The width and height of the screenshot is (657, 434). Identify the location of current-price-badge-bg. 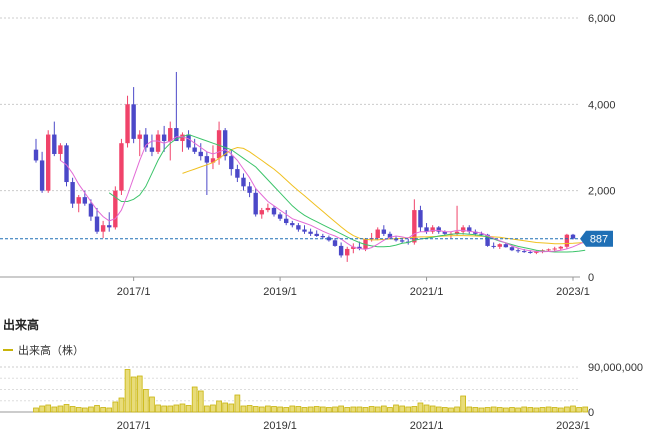
(596, 238).